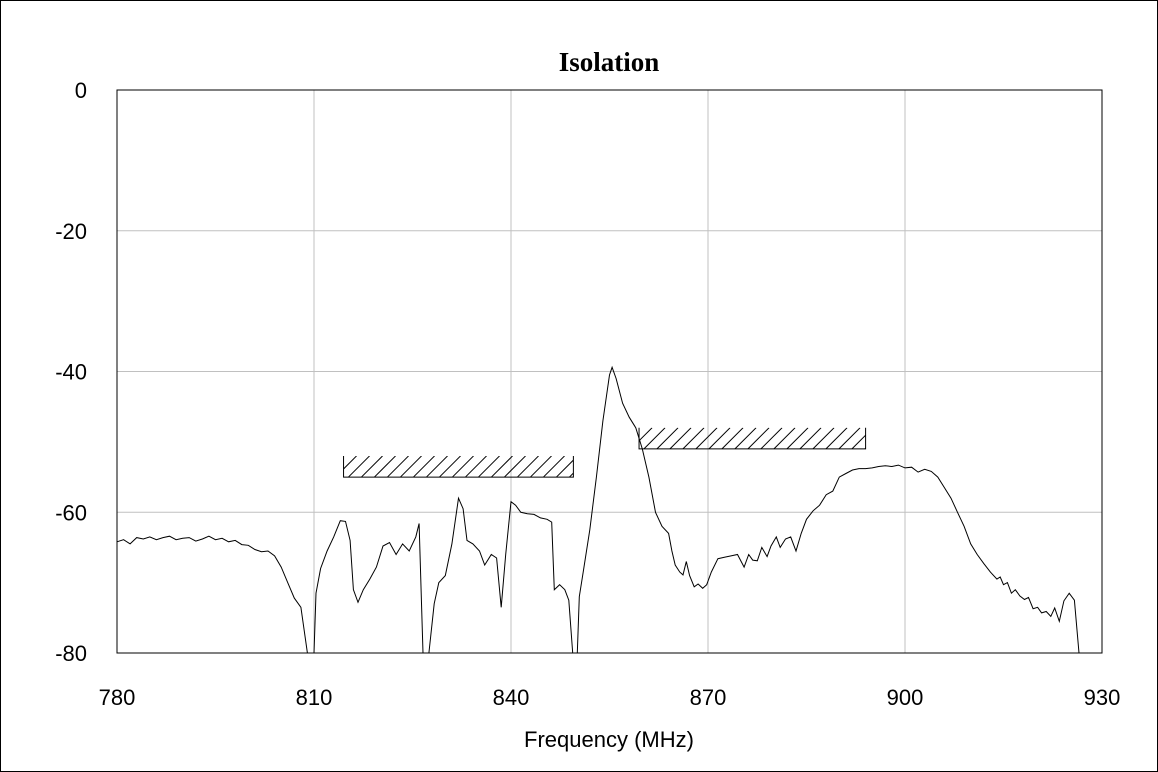 The image size is (1158, 772). I want to click on band-outline, so click(458, 466).